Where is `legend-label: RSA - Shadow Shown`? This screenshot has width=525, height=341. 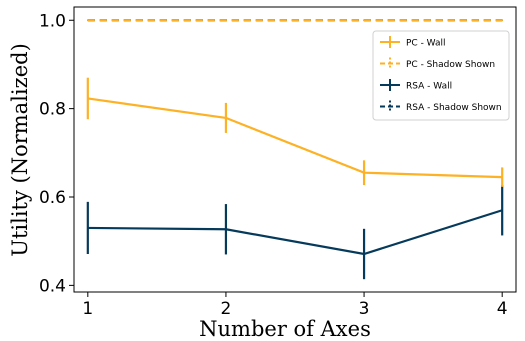 legend-label: RSA - Shadow Shown is located at coordinates (454, 108).